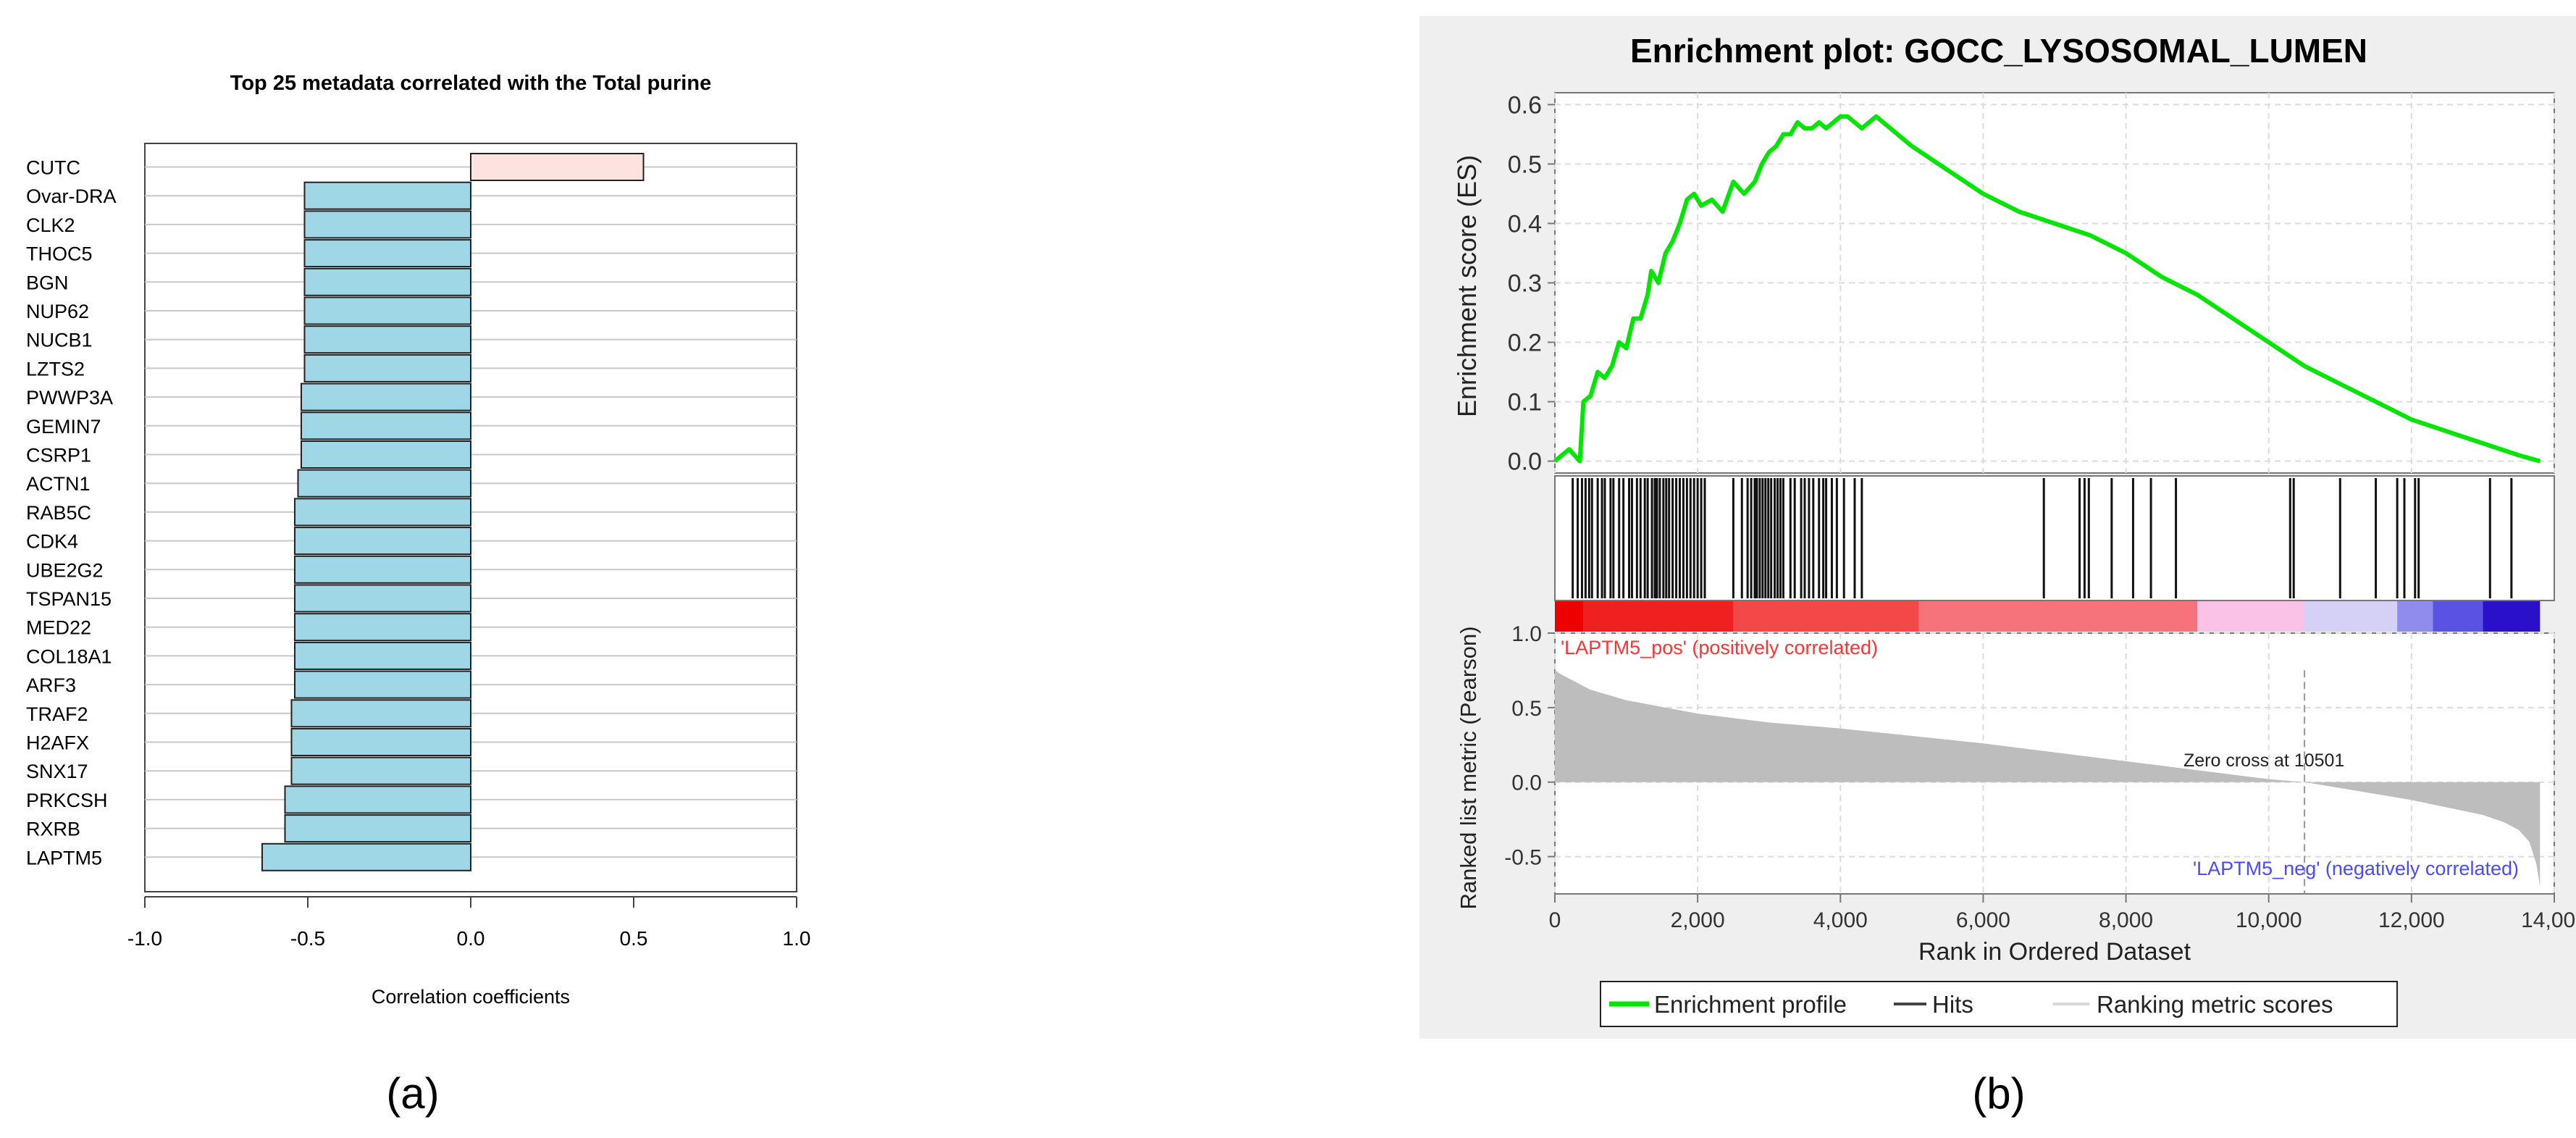 Image resolution: width=2576 pixels, height=1138 pixels. I want to click on category-label: PWWP3A, so click(69, 398).